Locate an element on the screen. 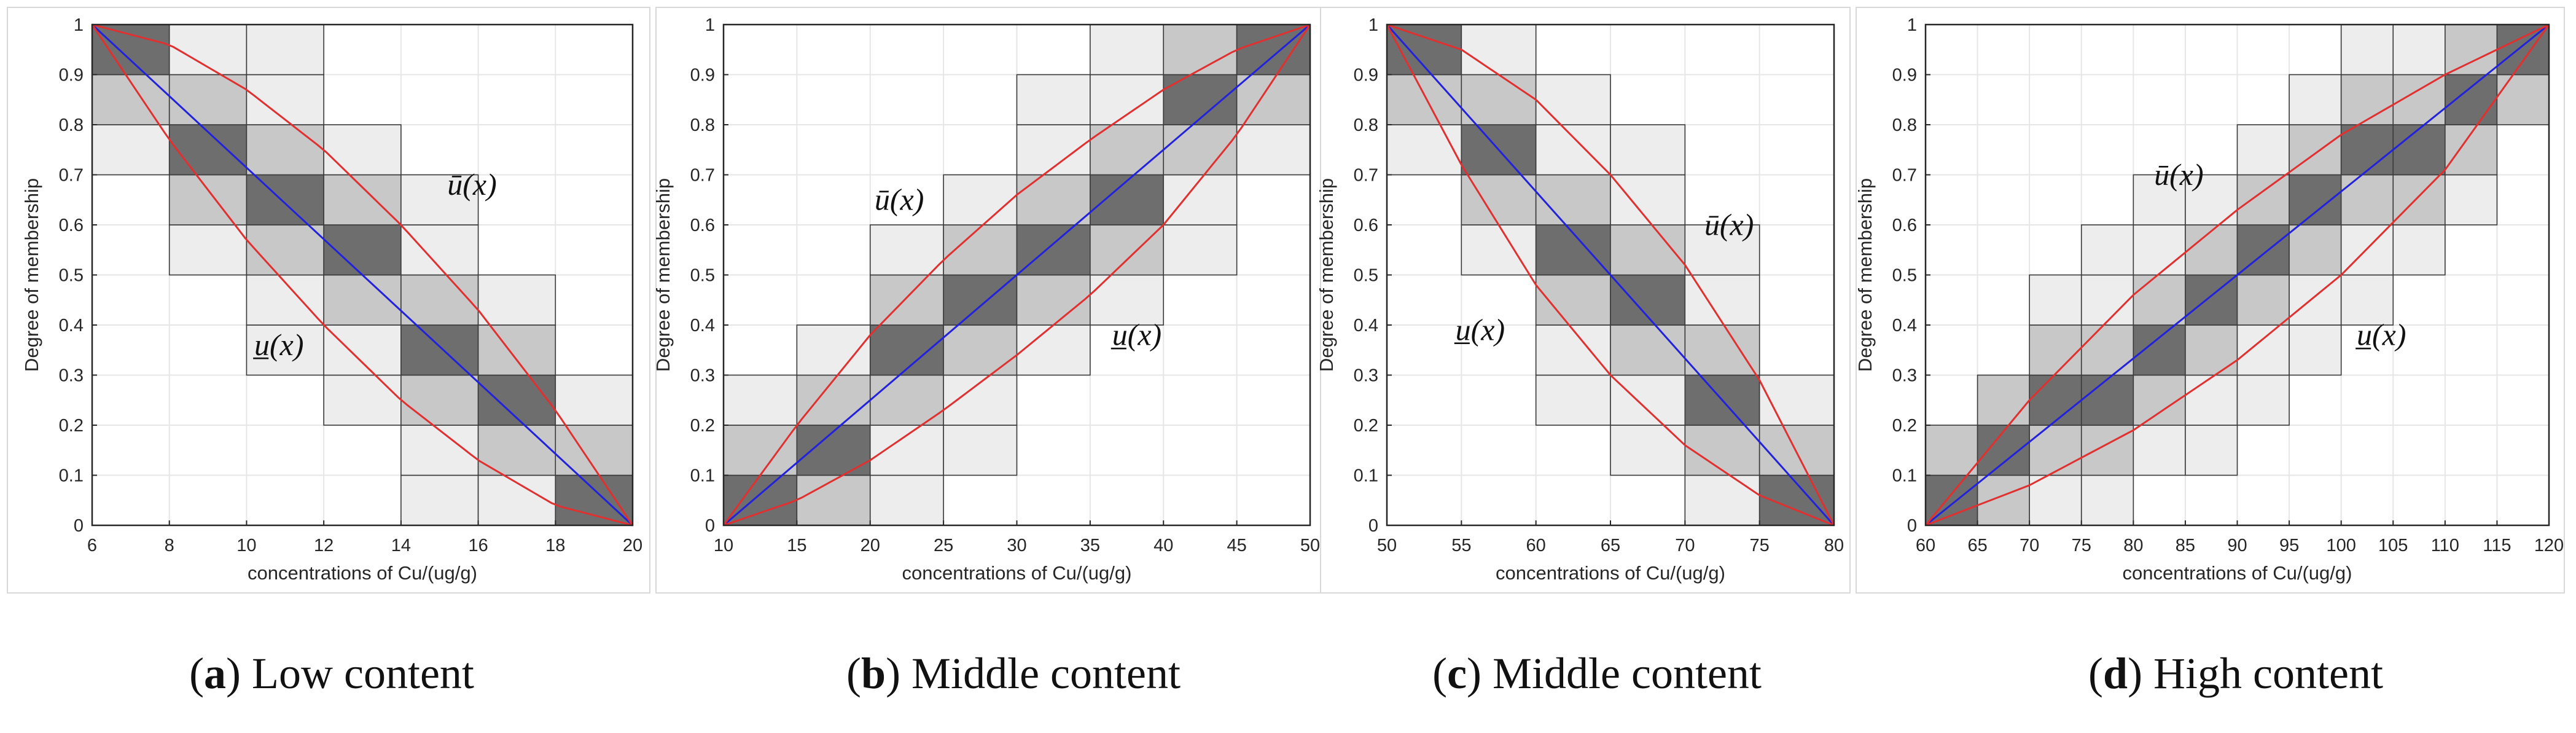 The height and width of the screenshot is (733, 2576). x-tick-label: 35 is located at coordinates (1090, 545).